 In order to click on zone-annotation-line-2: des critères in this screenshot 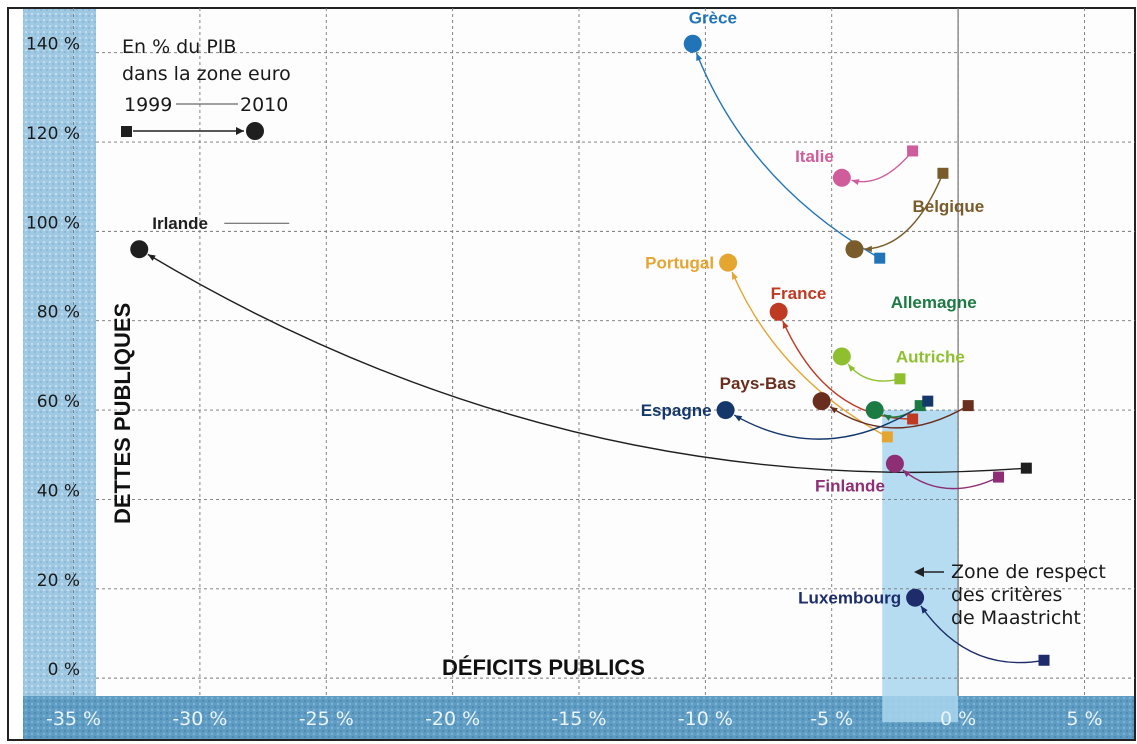, I will do `click(1006, 595)`.